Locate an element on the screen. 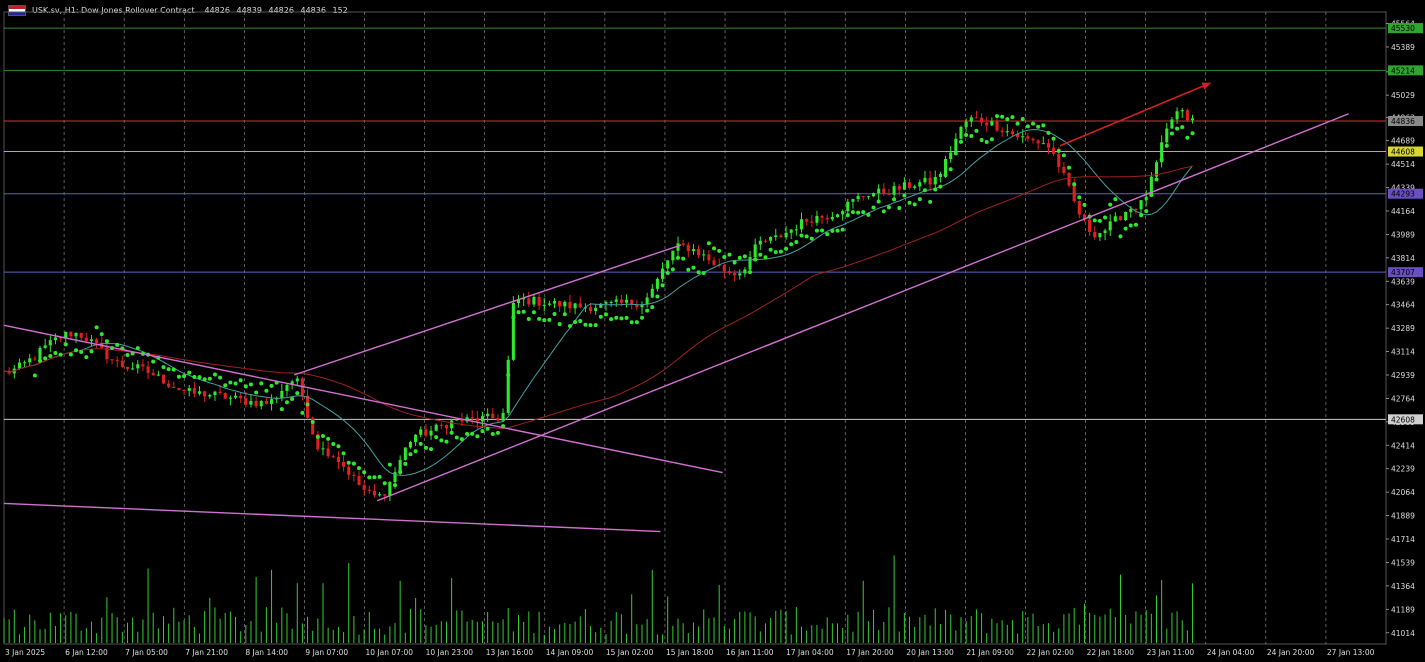  y-tick-label: 43464 is located at coordinates (1403, 305).